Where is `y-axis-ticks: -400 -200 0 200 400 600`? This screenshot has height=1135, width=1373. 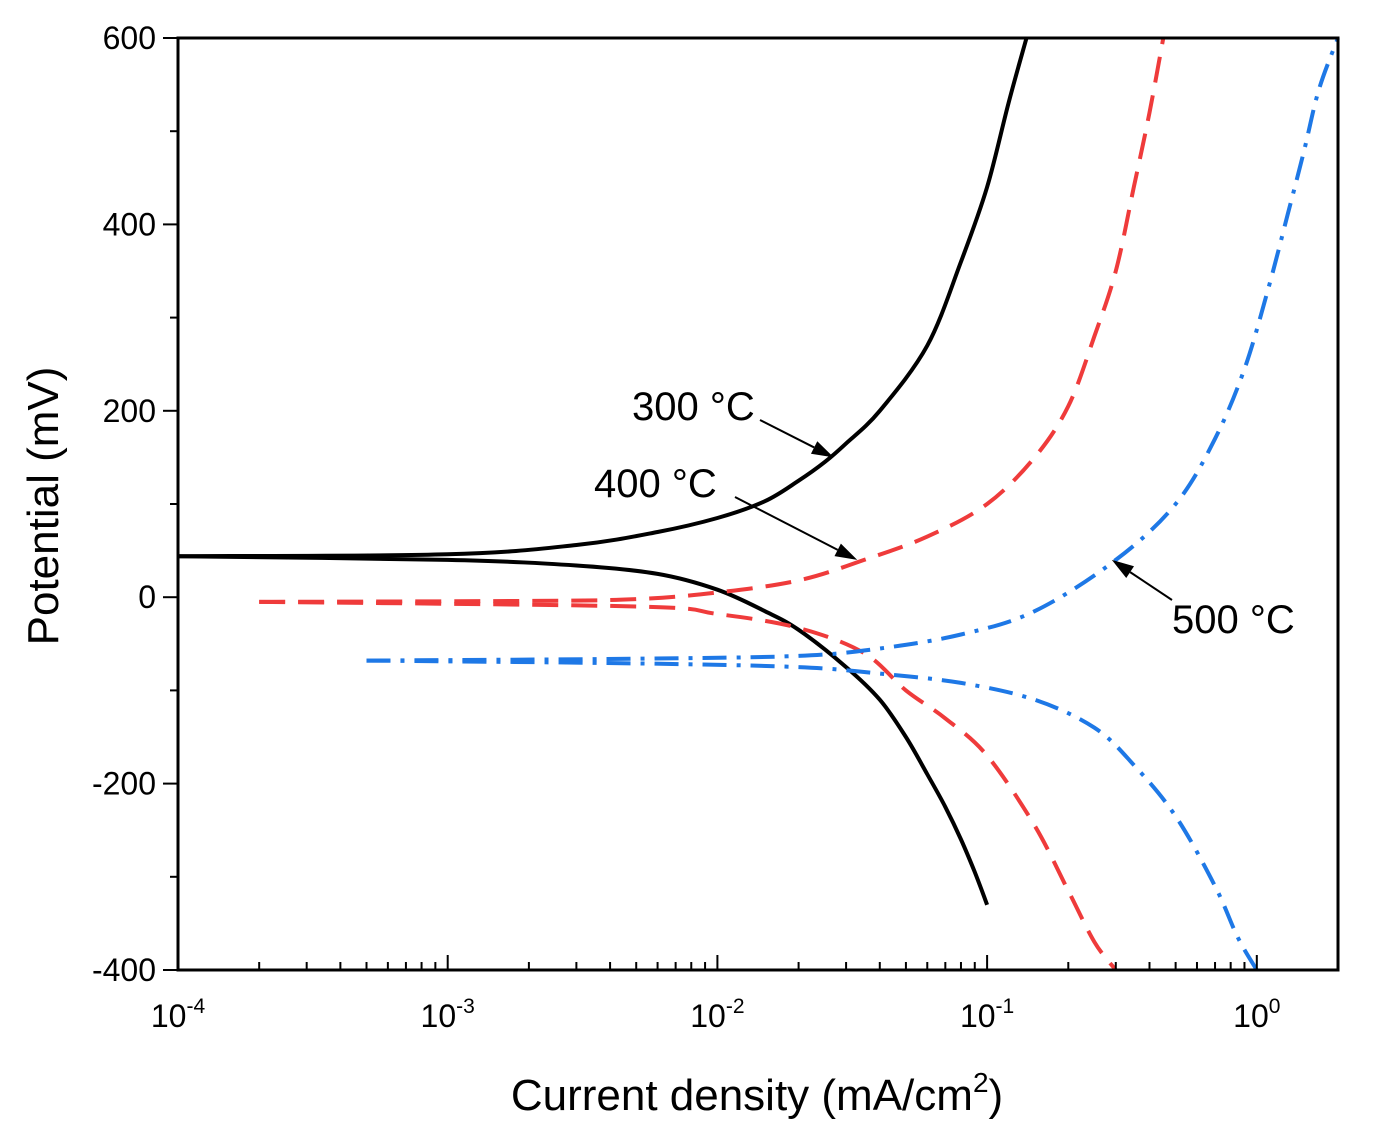
y-axis-ticks: -400 -200 0 200 400 600 is located at coordinates (135, 504).